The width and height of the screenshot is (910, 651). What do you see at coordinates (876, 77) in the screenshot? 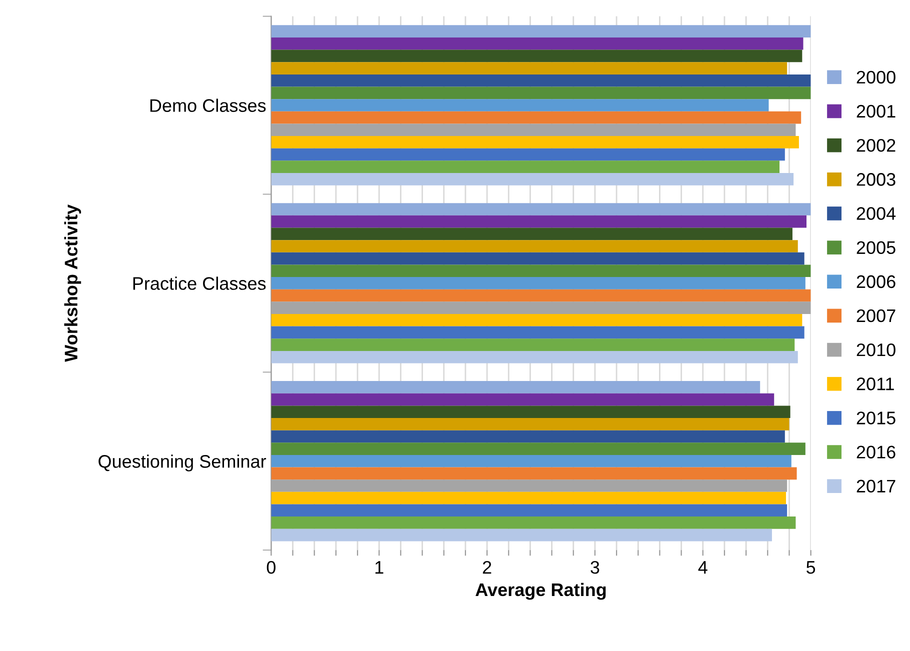
I see `legend-label: 2000` at bounding box center [876, 77].